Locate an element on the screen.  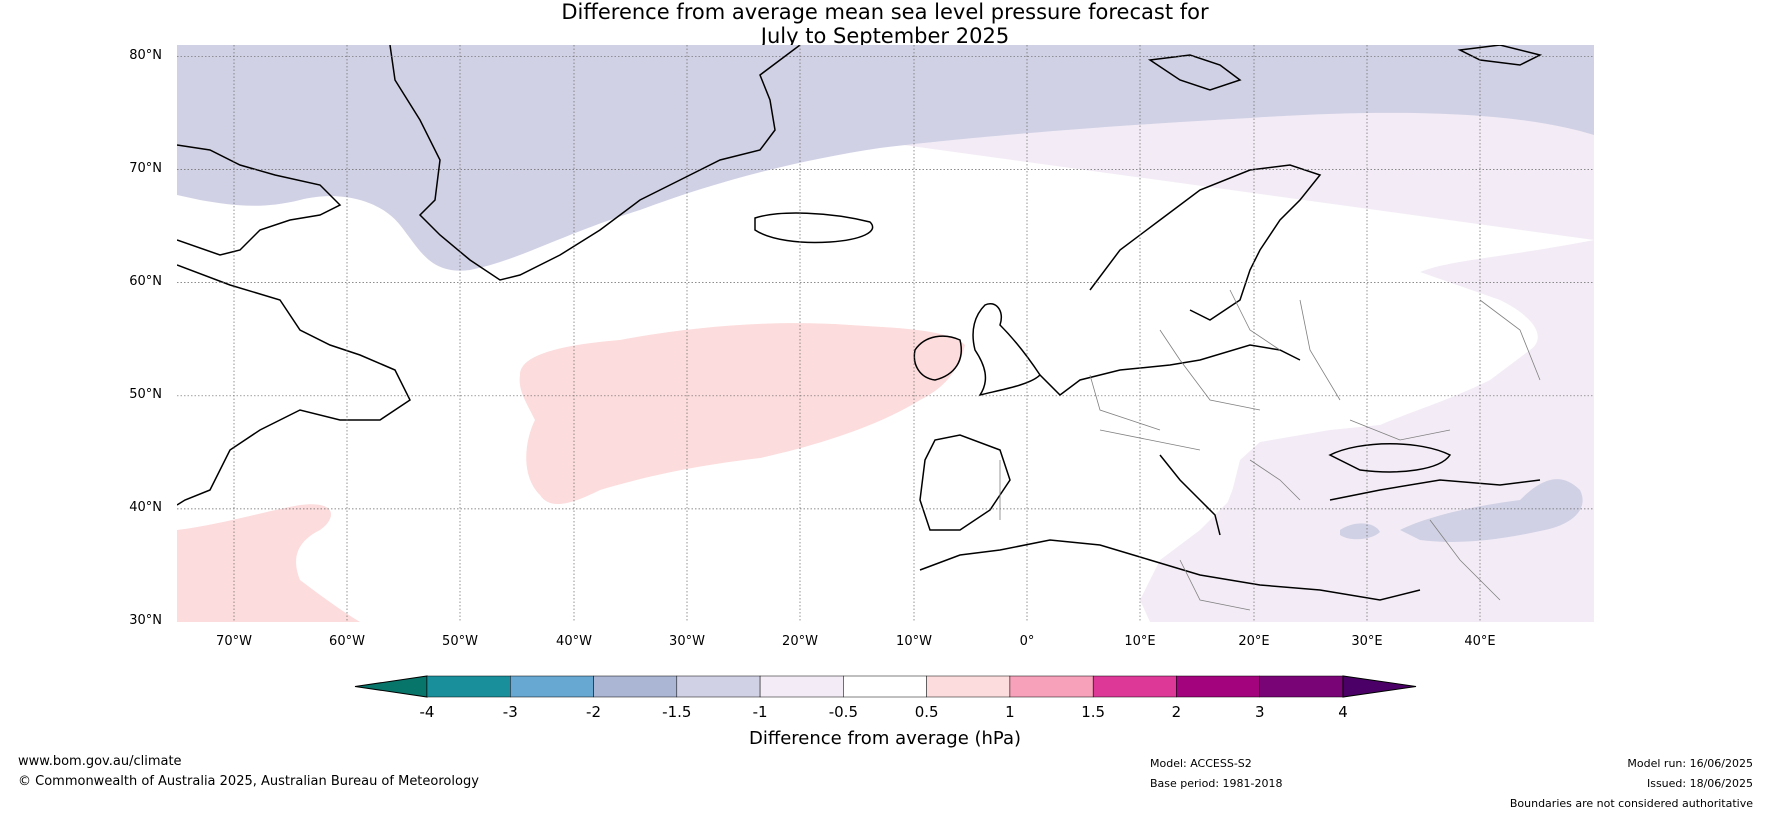
lat-label-50: 50°N is located at coordinates (145, 394).